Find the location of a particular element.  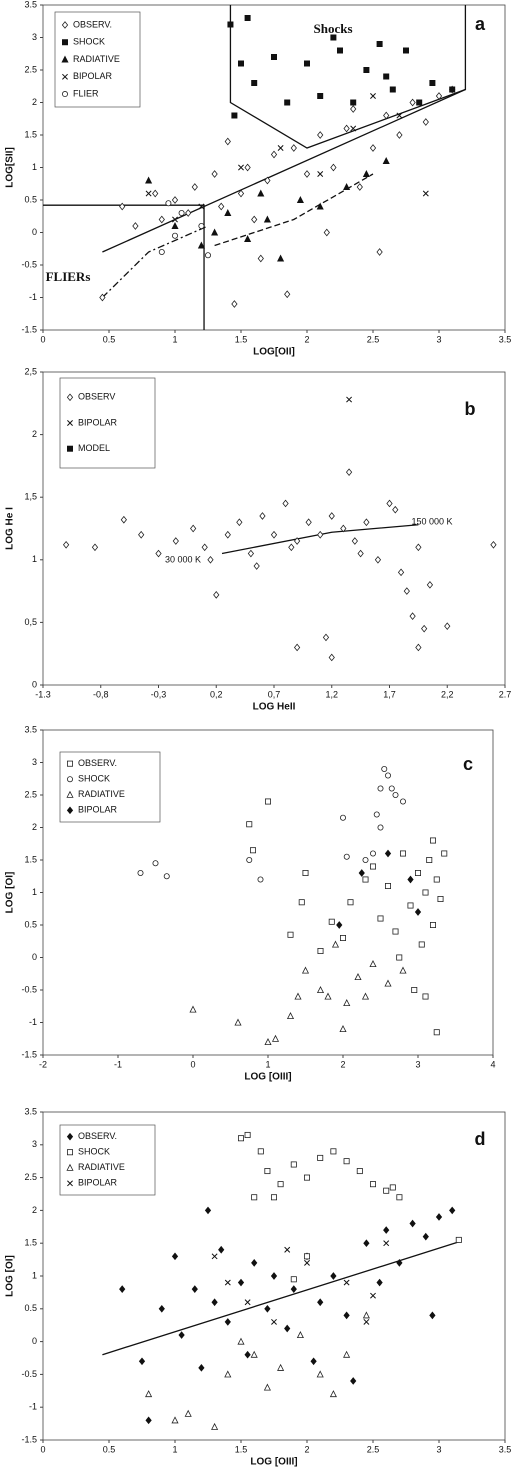

y-tick-label: 0.5 is located at coordinates (30, 1308).